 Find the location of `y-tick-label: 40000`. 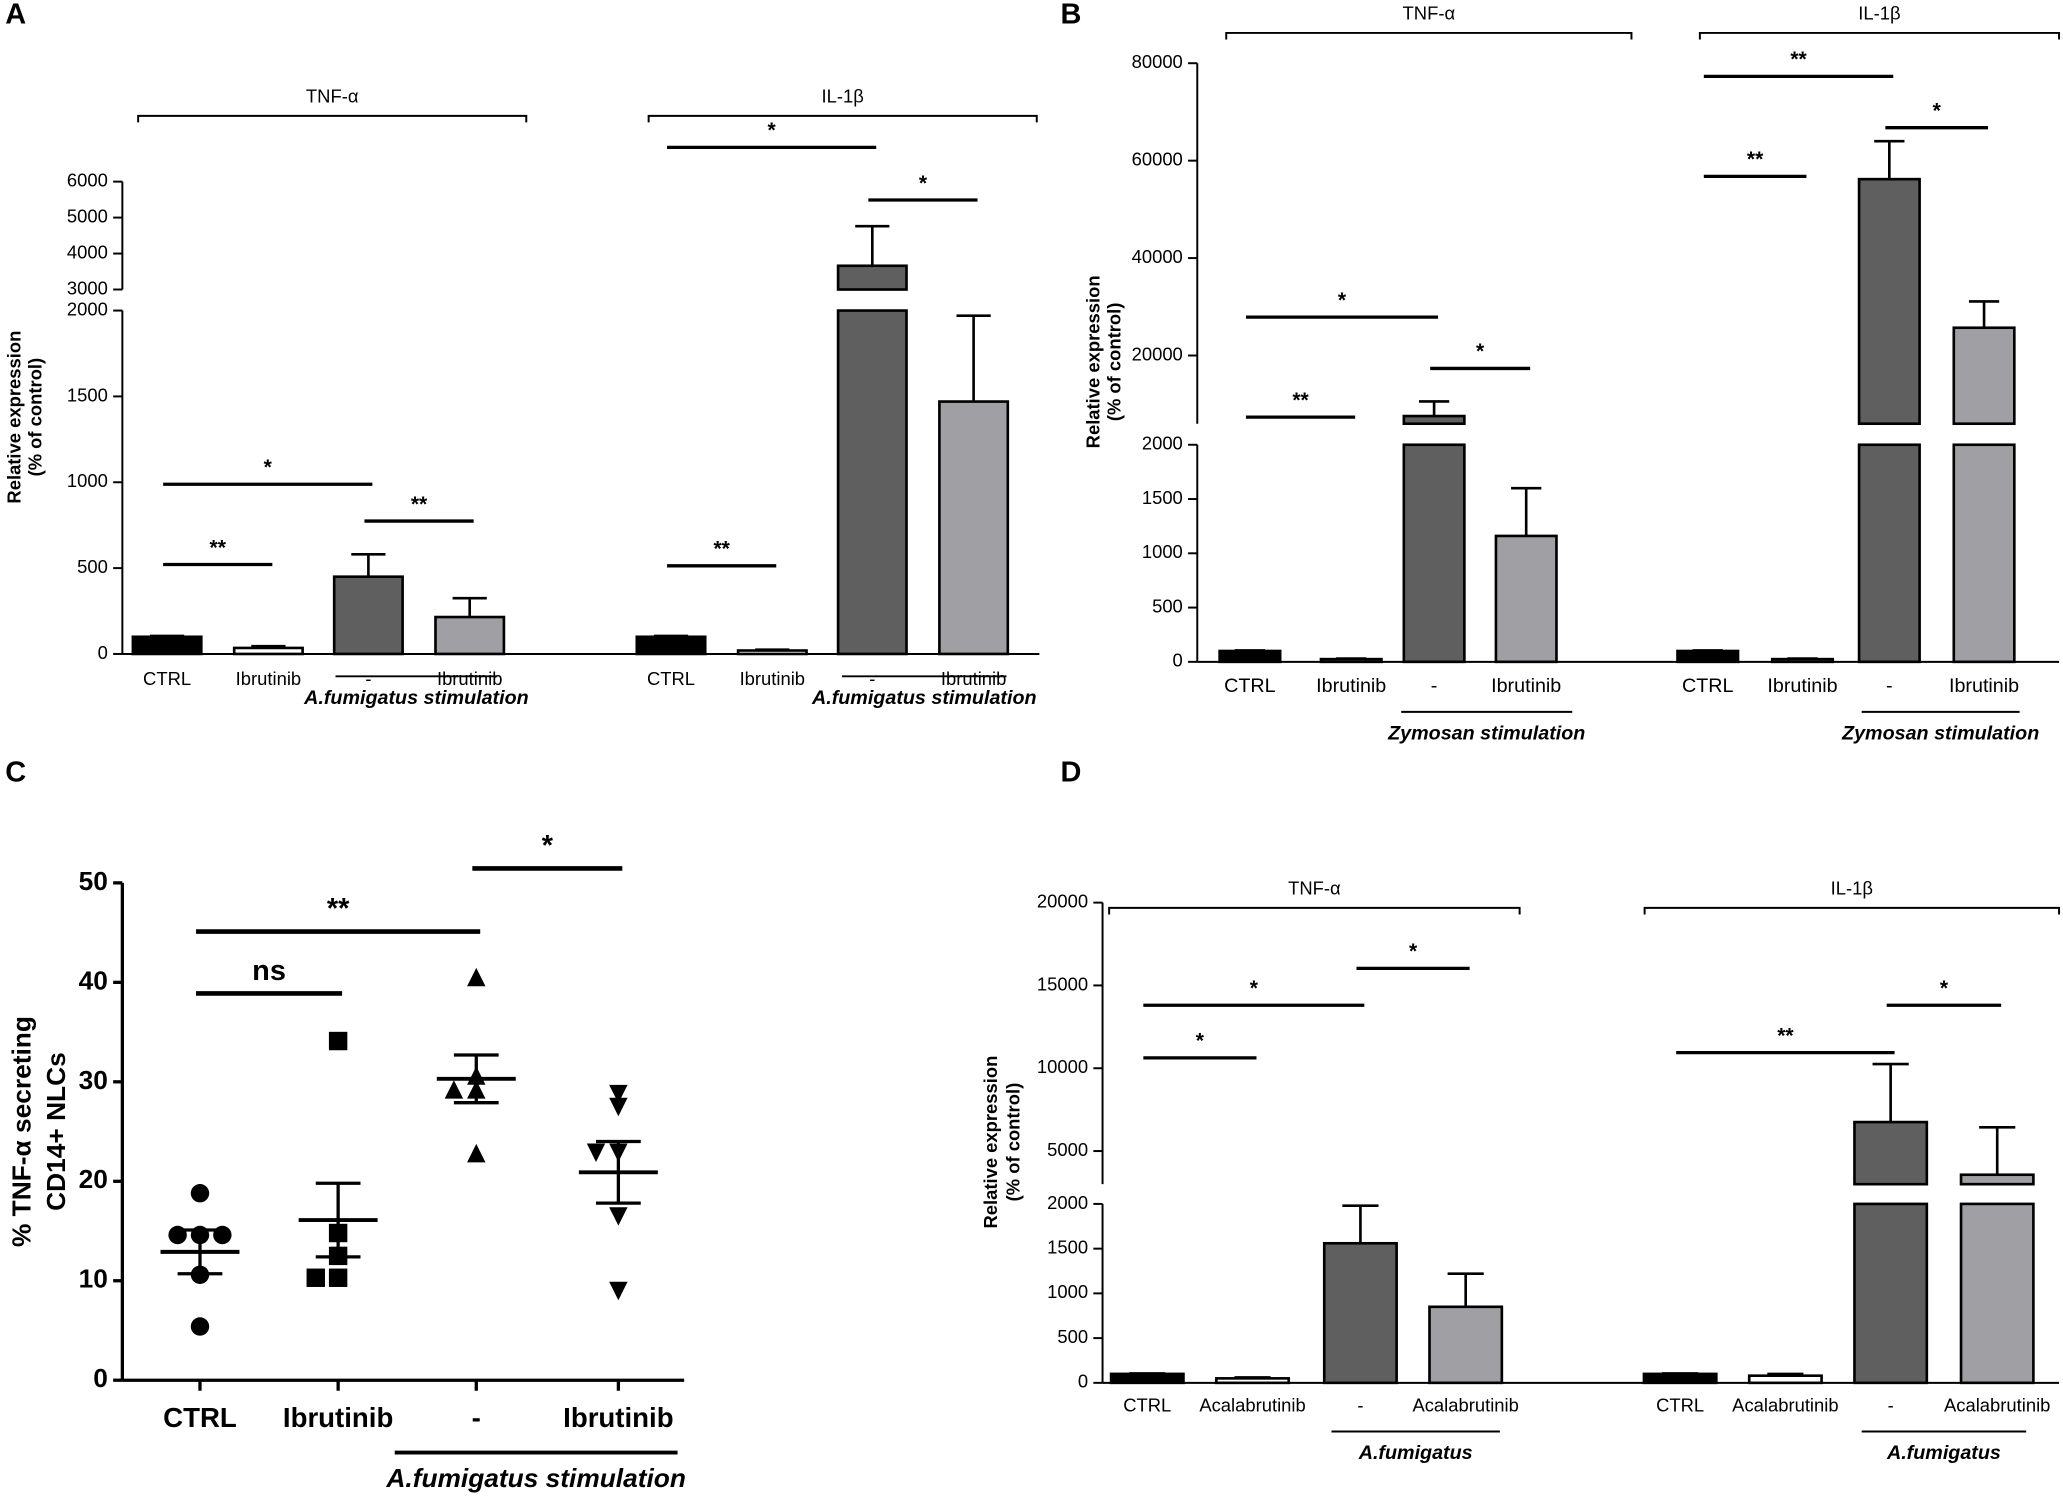

y-tick-label: 40000 is located at coordinates (1157, 256).